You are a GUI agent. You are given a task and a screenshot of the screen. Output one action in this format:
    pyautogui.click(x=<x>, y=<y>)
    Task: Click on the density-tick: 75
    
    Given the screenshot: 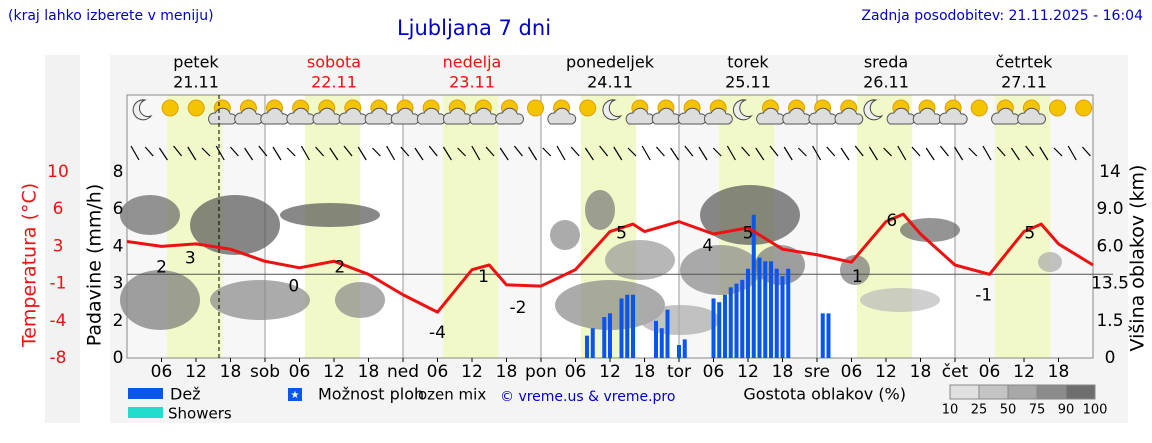 What is the action you would take?
    pyautogui.click(x=1037, y=410)
    